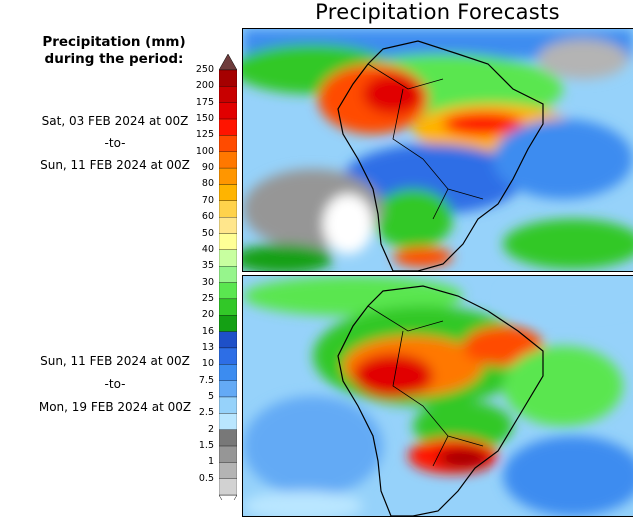 This screenshot has height=517, width=633. I want to click on colorbar-tick-label: 5, so click(210, 396).